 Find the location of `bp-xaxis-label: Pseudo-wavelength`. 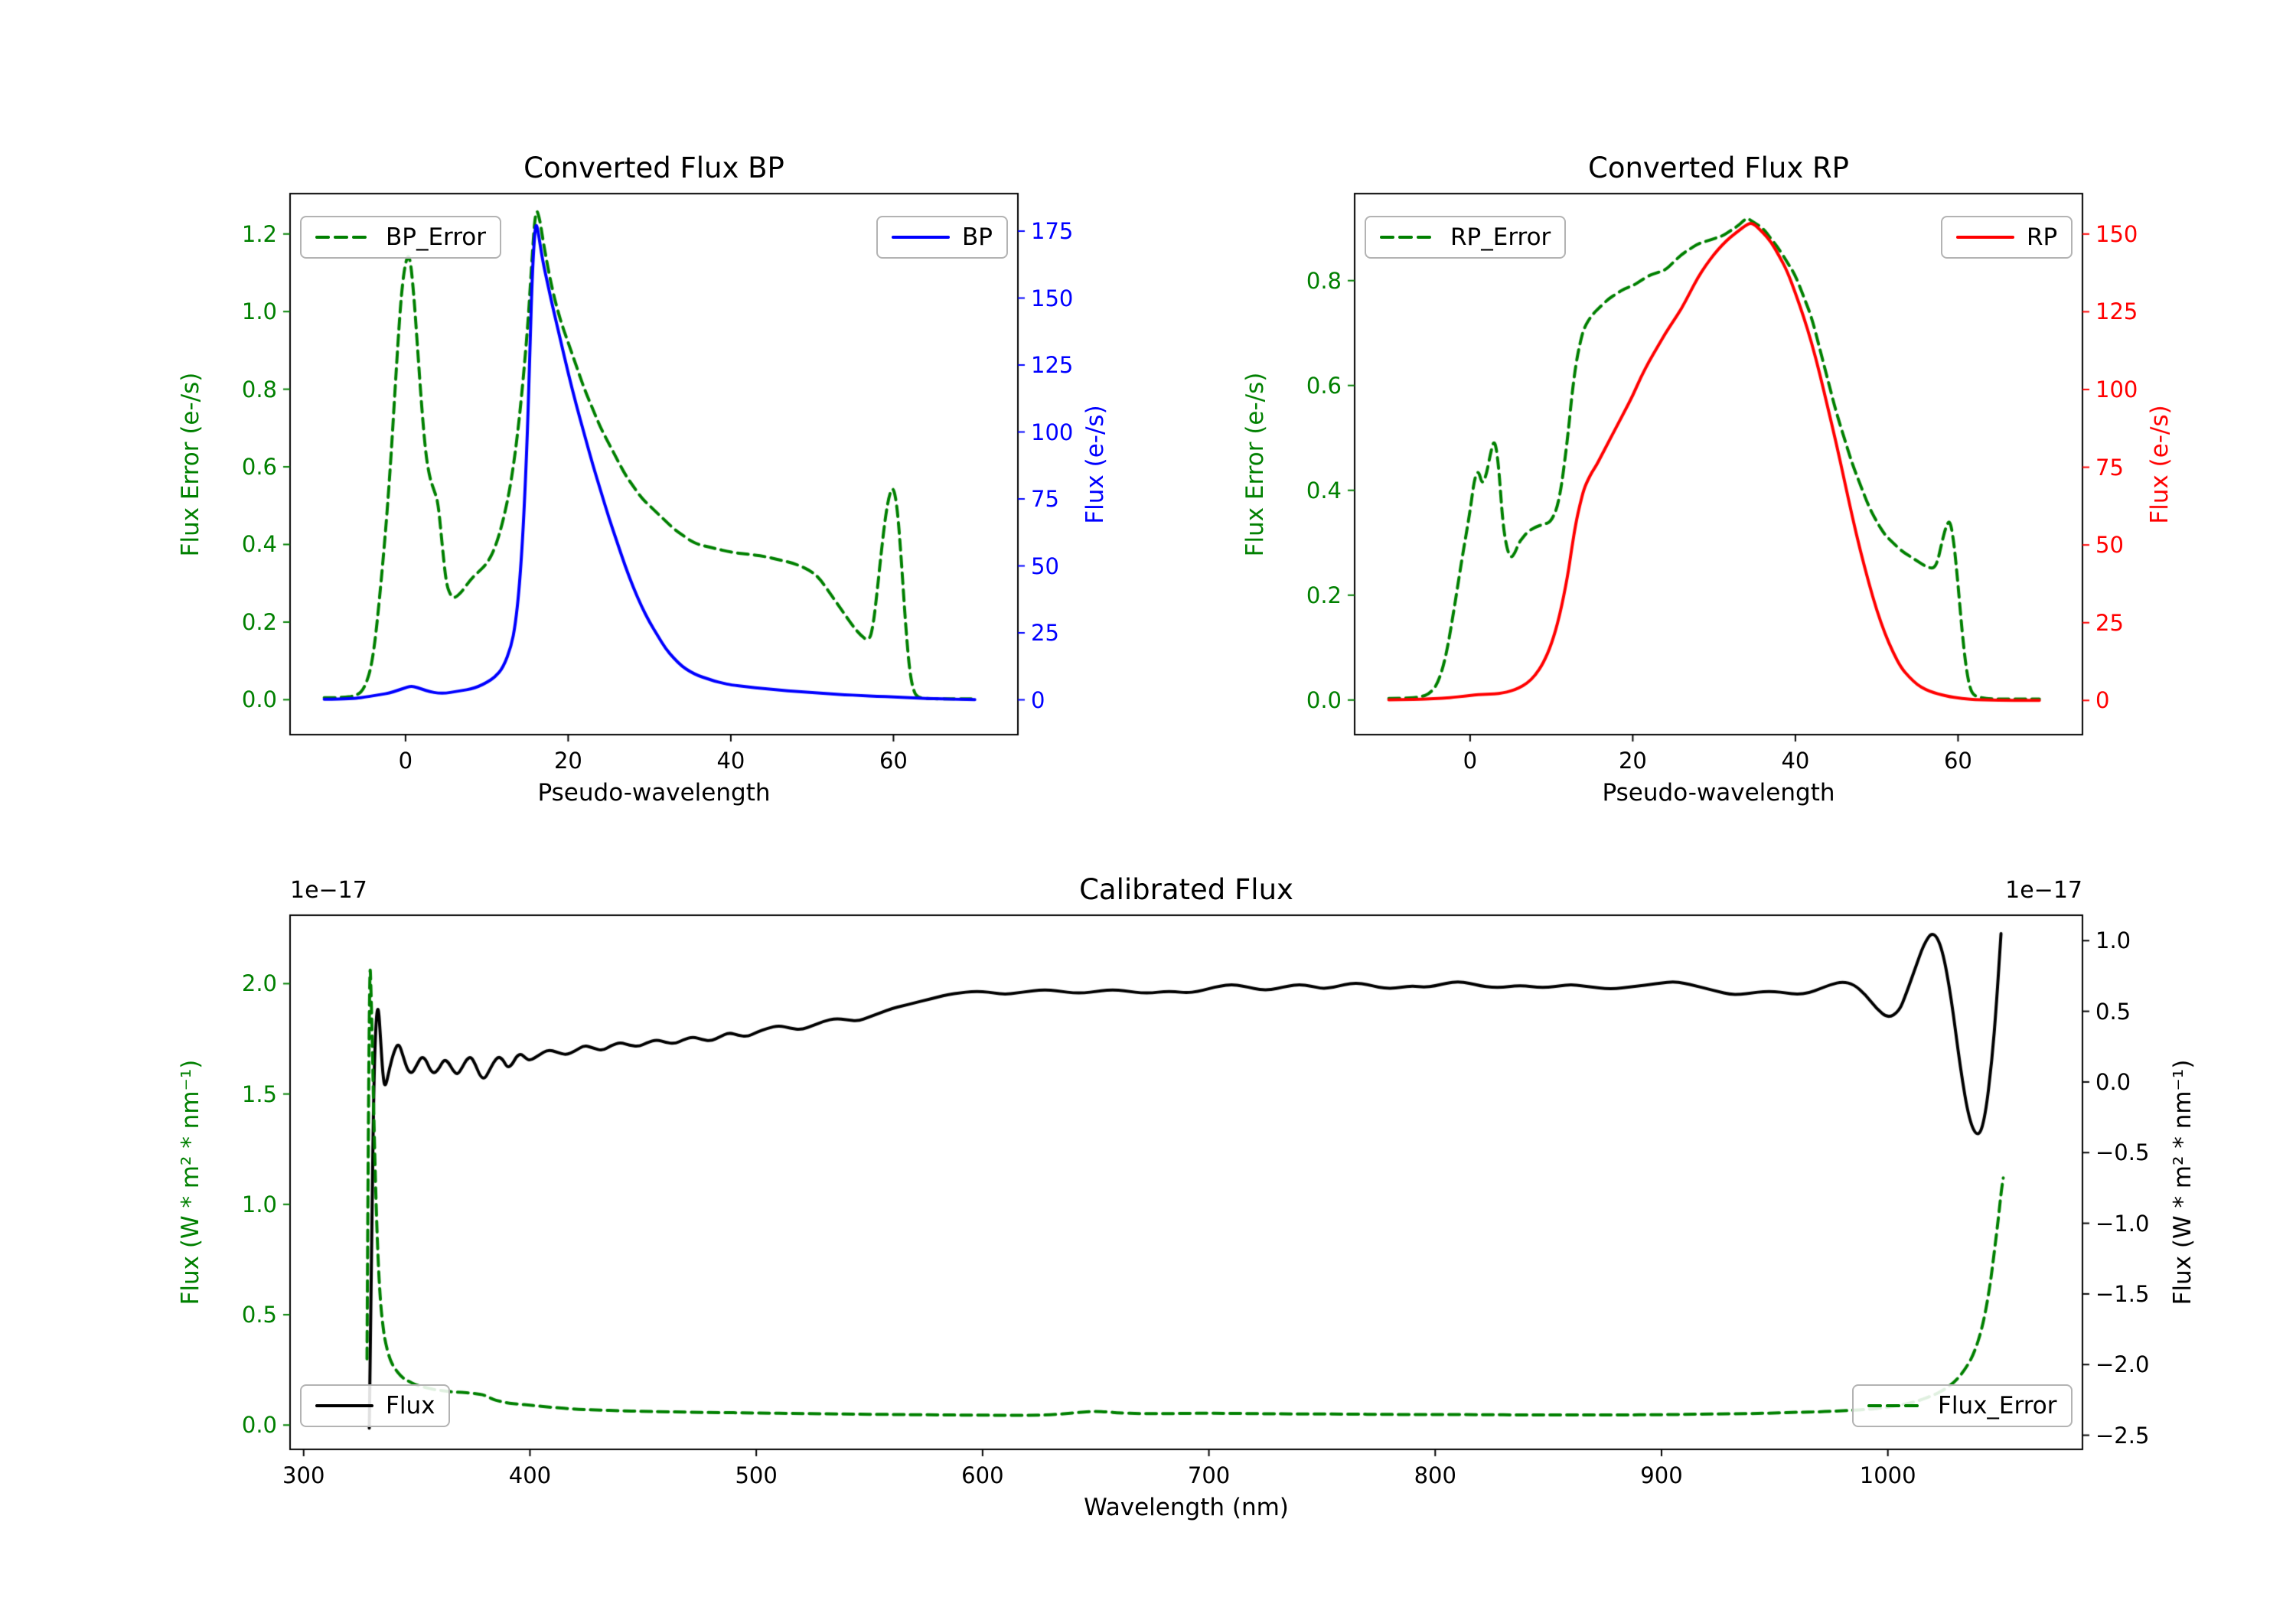

bp-xaxis-label: Pseudo-wavelength is located at coordinates (654, 793).